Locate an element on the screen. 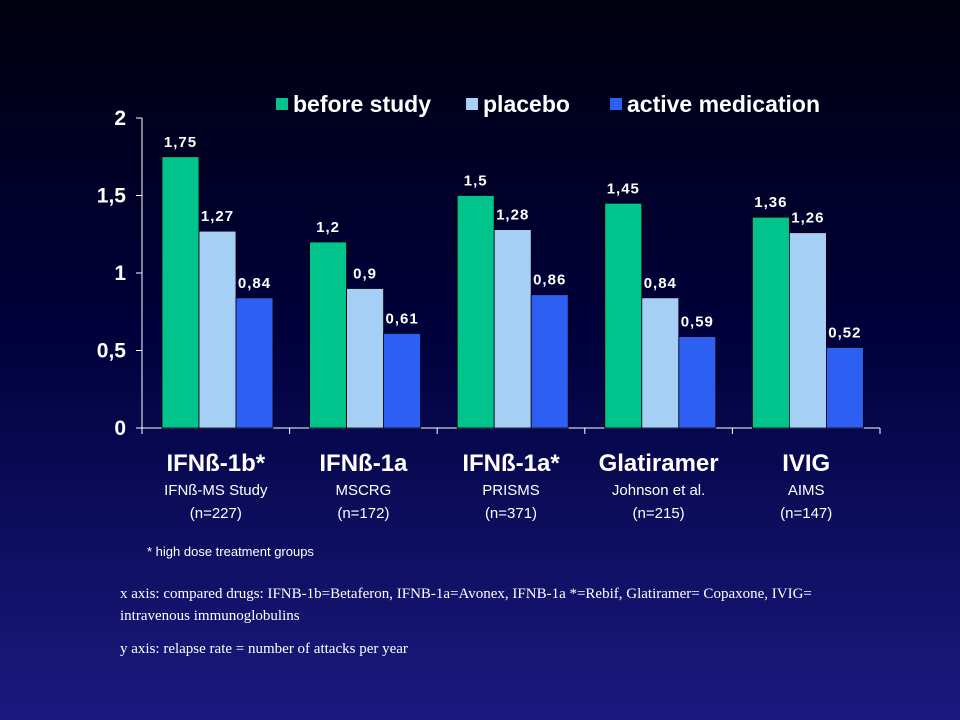 This screenshot has height=720, width=960. data-label: 1,36 is located at coordinates (770, 202).